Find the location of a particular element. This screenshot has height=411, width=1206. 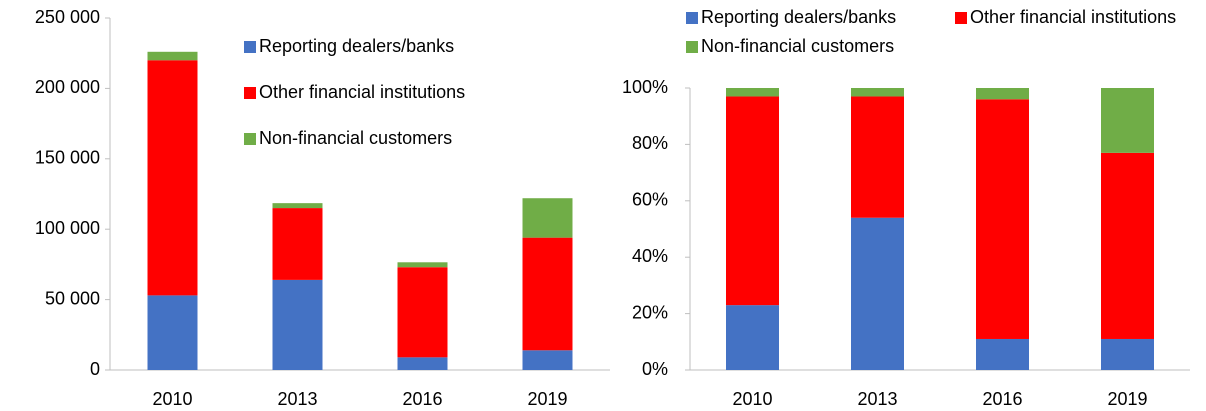

y-tick-label: 80% is located at coordinates (650, 143).